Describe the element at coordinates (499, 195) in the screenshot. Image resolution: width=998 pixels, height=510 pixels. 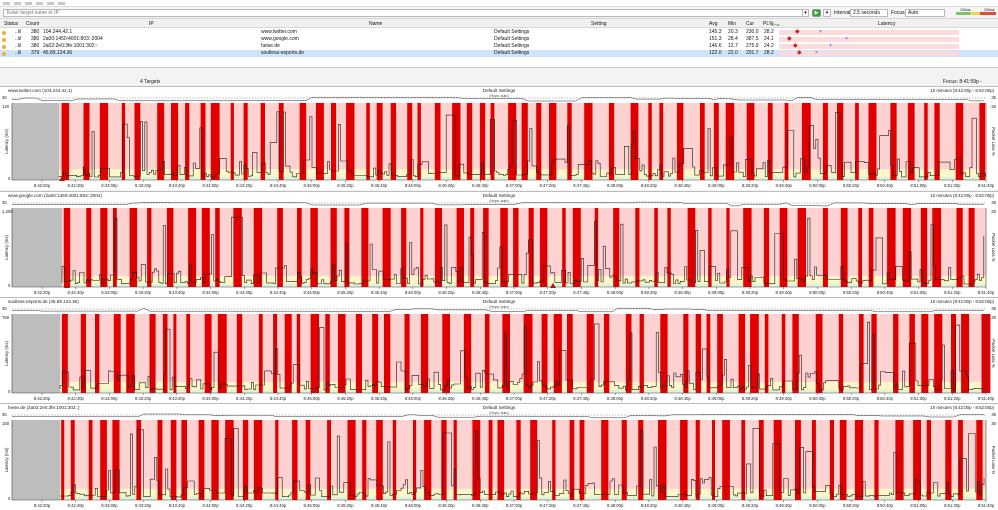
I see `graph-setting: Default Settings` at that location.